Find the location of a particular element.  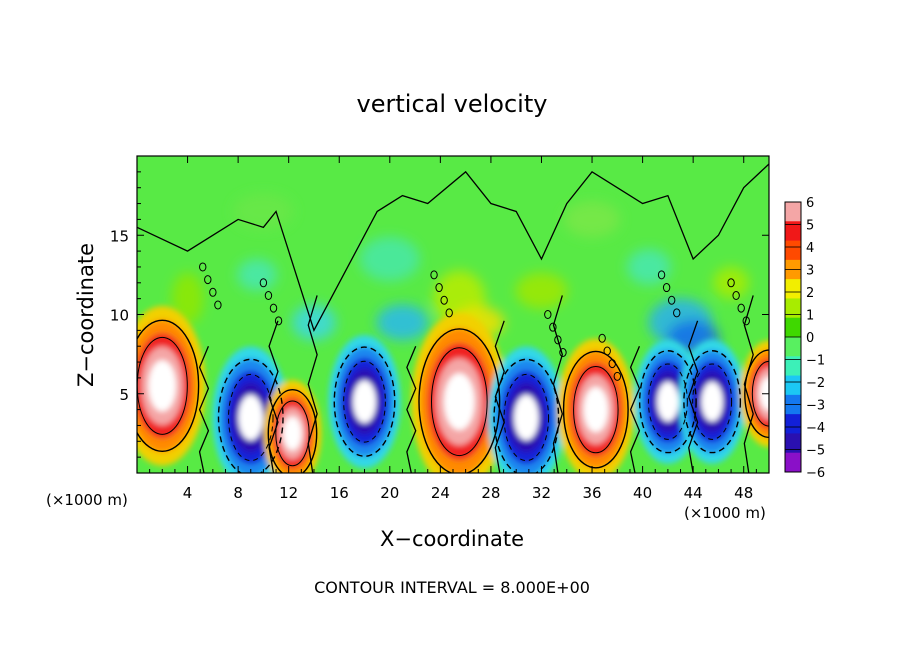

x-tick-label: 44 is located at coordinates (693, 493).